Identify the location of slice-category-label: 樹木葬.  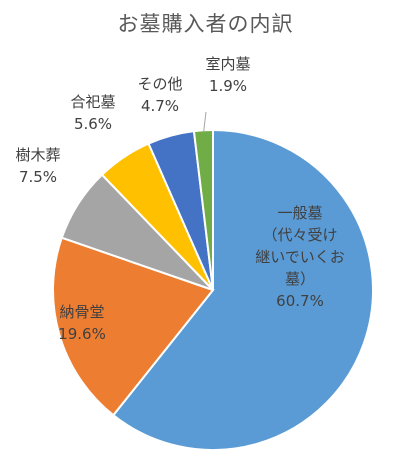
(37, 155).